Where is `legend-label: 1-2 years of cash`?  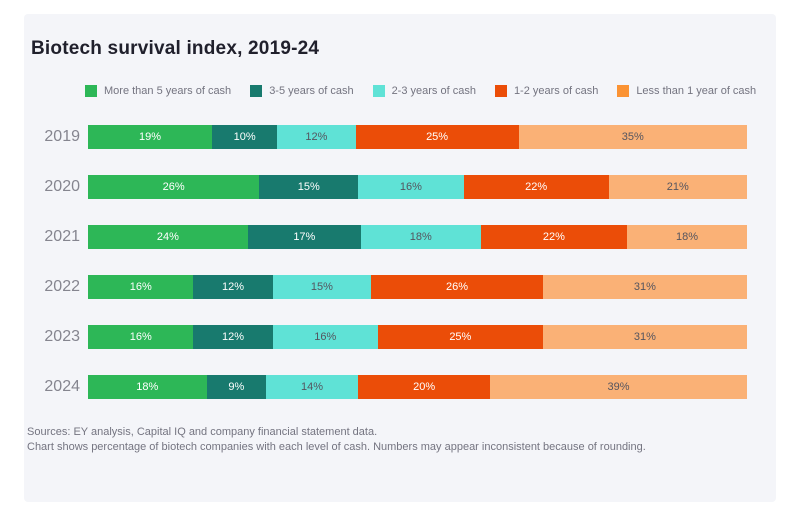 legend-label: 1-2 years of cash is located at coordinates (556, 91).